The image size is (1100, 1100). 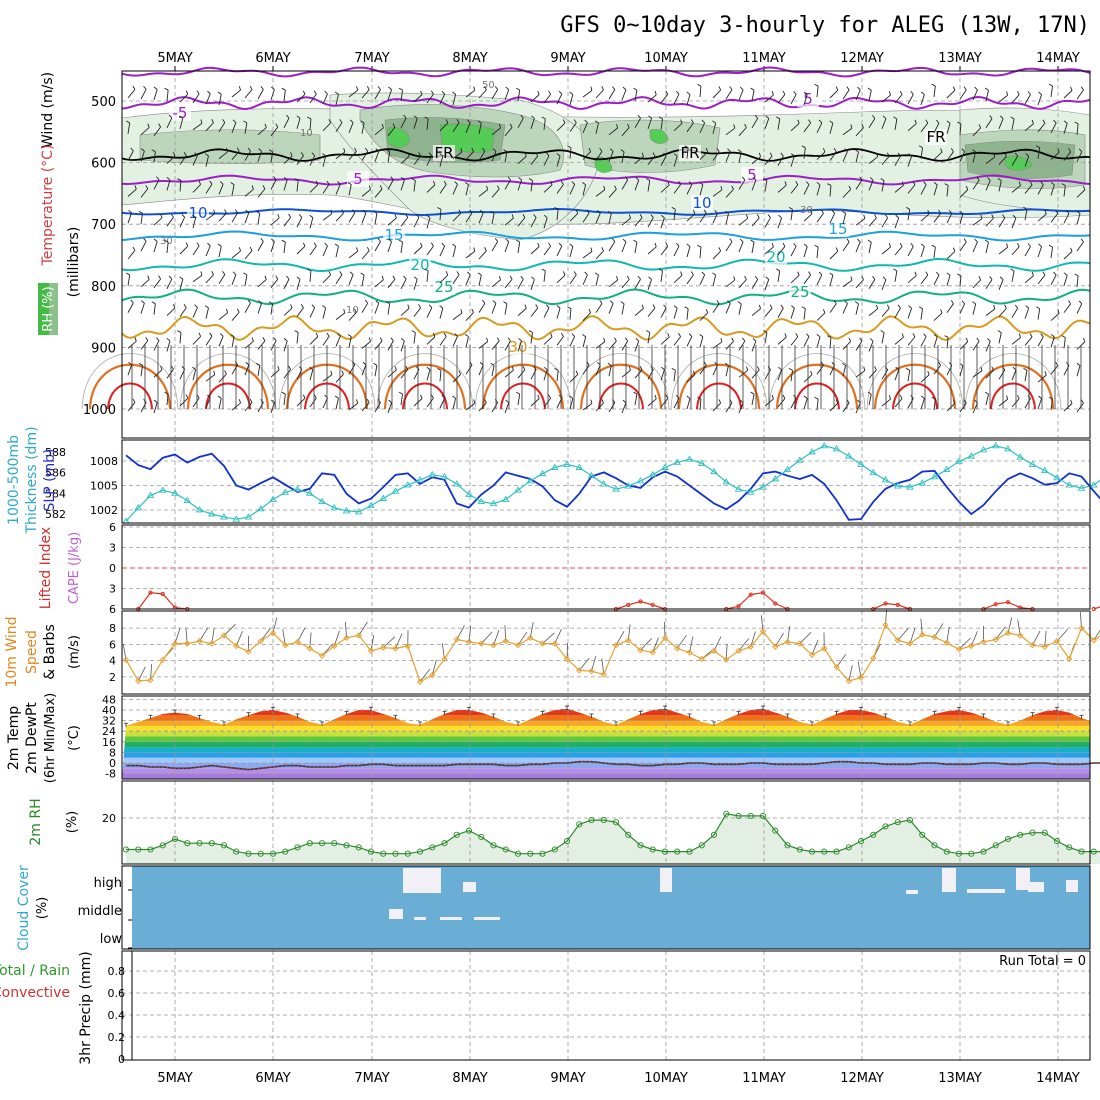 I want to click on date-label-bottom: 6MAY, so click(x=272, y=1078).